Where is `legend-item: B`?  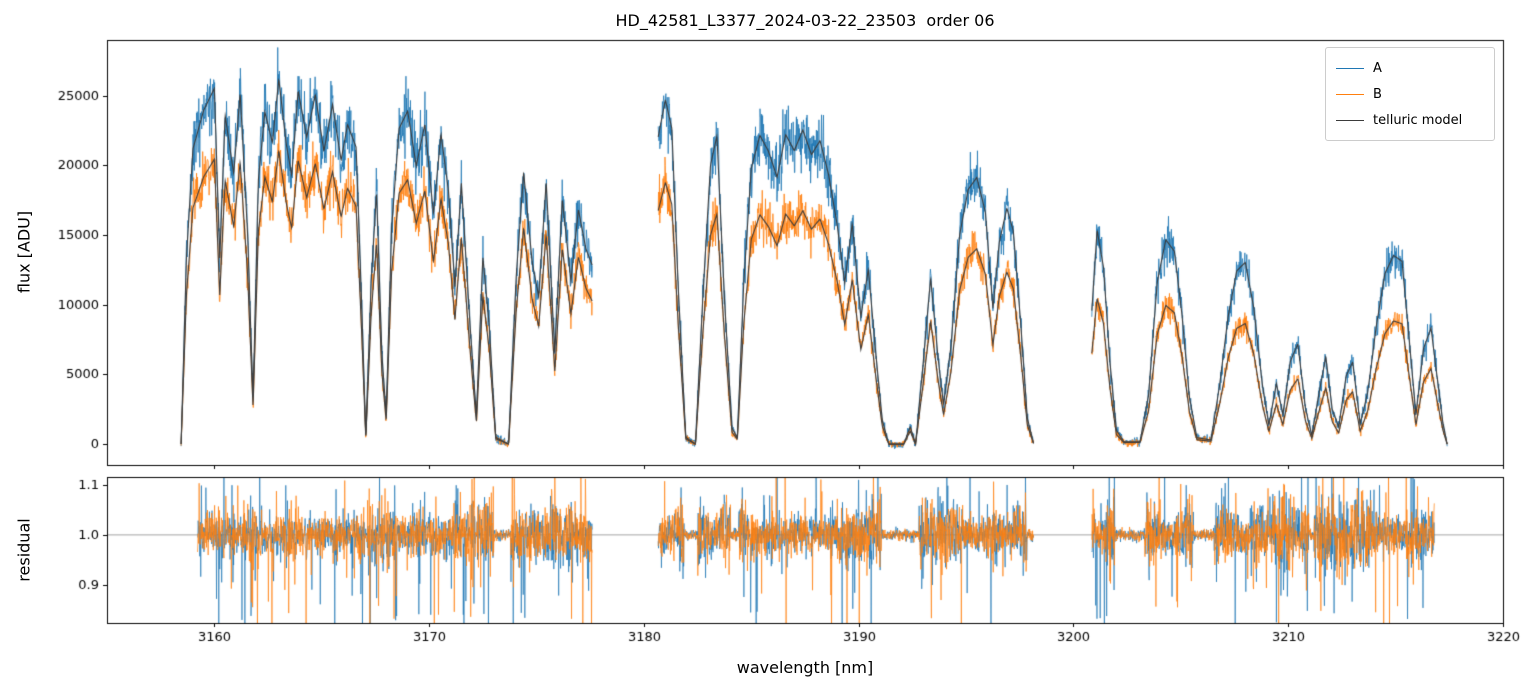
legend-item: B is located at coordinates (1410, 94).